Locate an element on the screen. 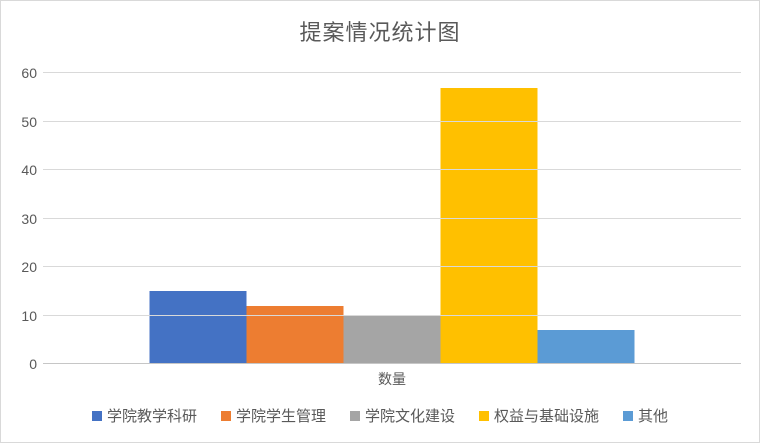  y-tick-label-40: 40 is located at coordinates (29, 170).